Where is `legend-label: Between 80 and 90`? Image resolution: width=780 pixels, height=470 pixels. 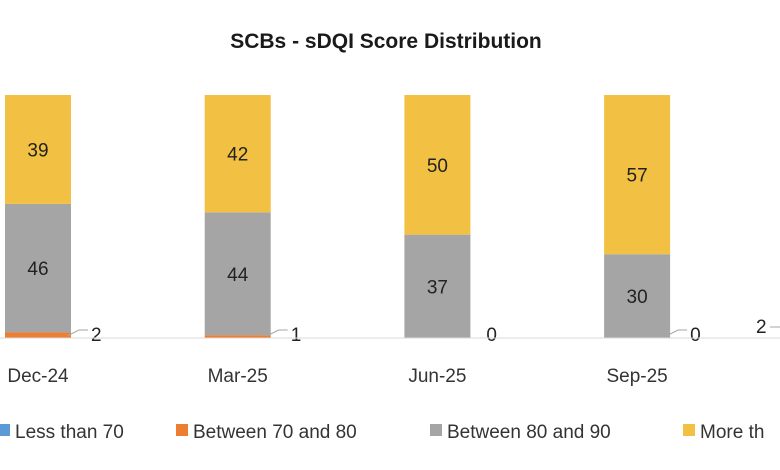
legend-label: Between 80 and 90 is located at coordinates (529, 432).